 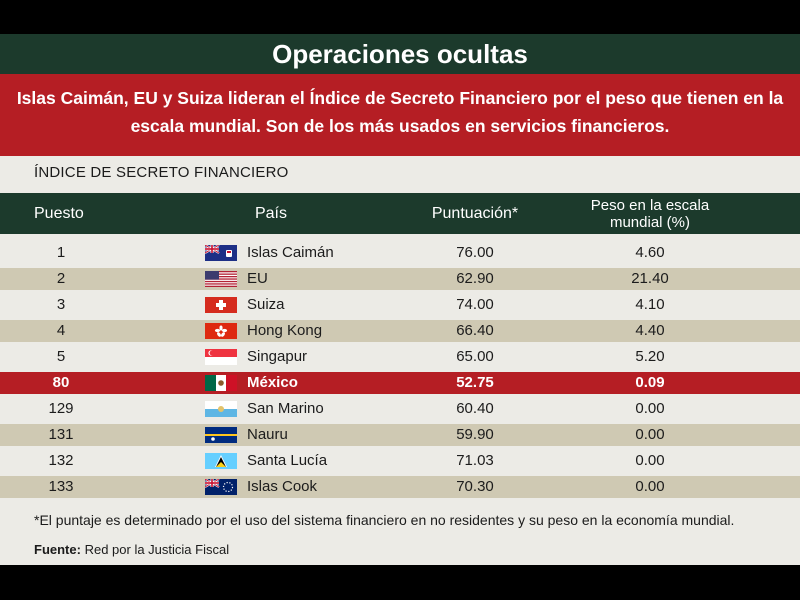 I want to click on page-title: Operaciones ocultas, so click(x=400, y=54).